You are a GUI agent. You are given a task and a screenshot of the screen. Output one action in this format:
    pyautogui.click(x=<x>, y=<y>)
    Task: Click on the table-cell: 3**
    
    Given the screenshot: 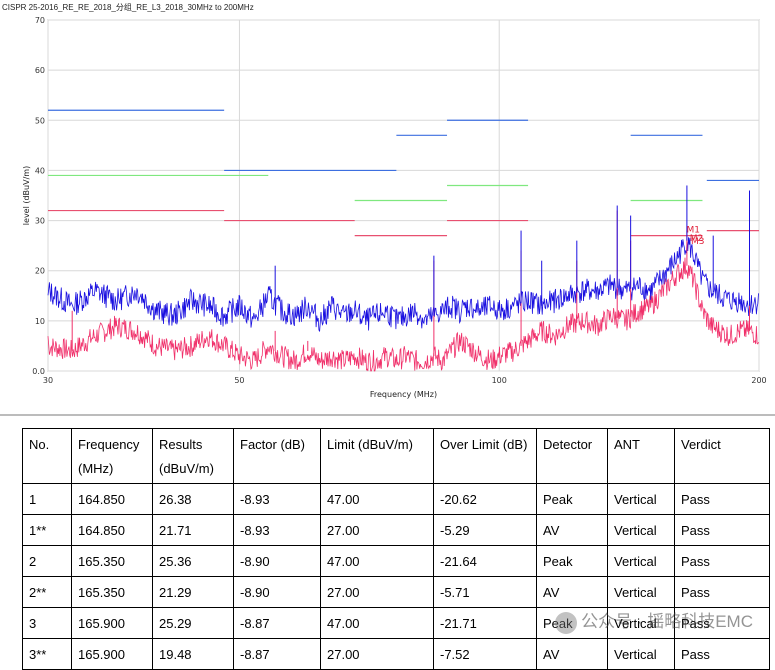 What is the action you would take?
    pyautogui.click(x=47, y=654)
    